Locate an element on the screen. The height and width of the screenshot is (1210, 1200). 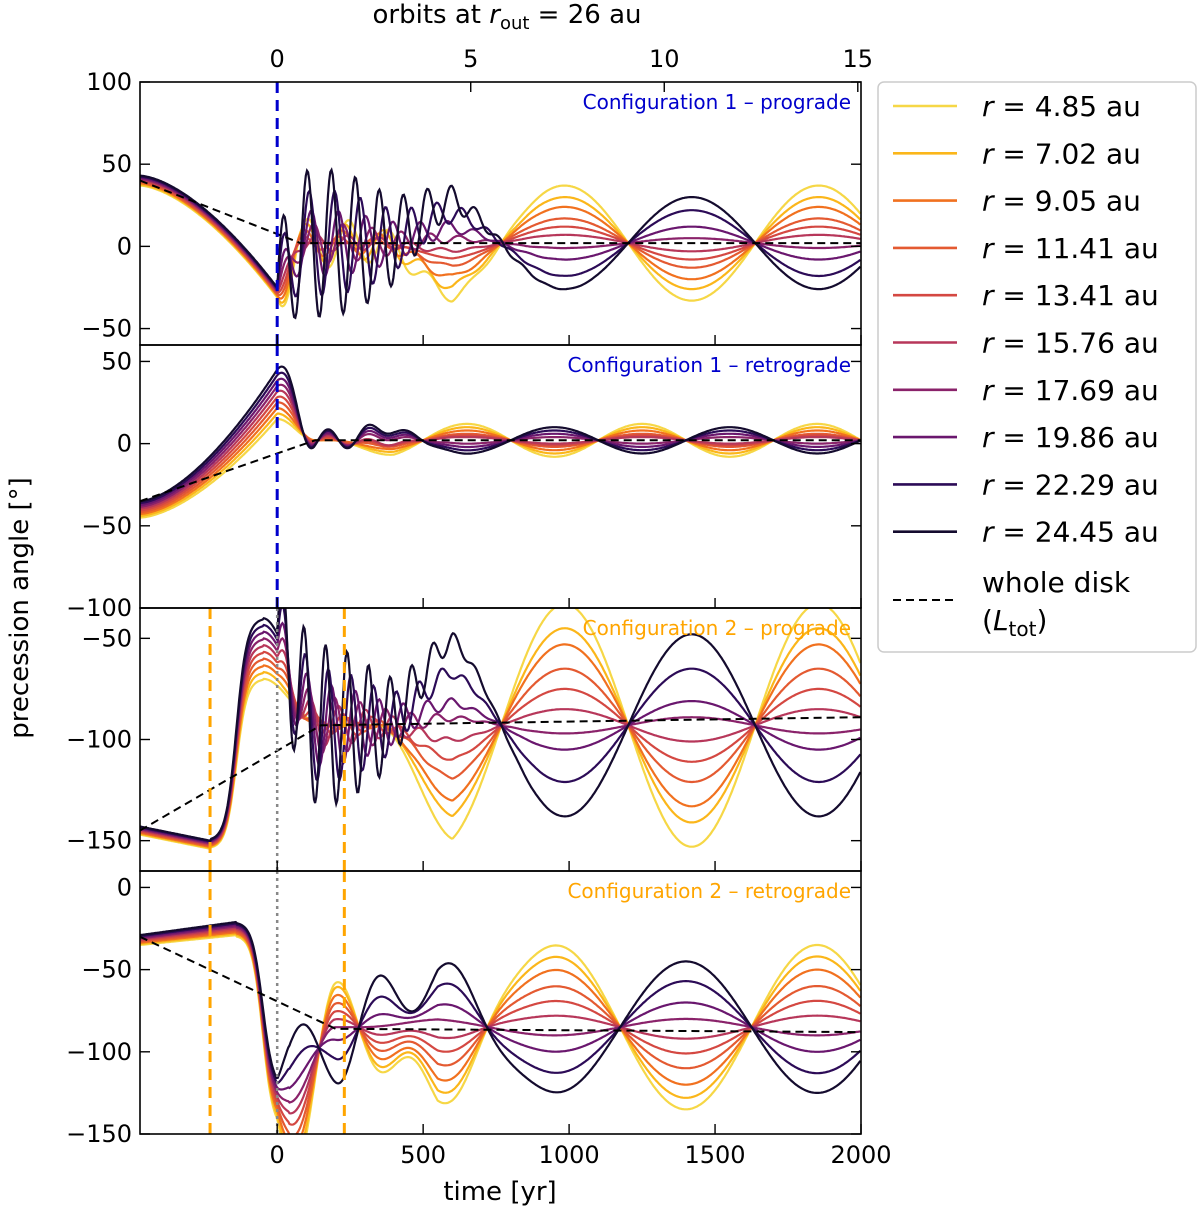
legend-label-whole-disk: whole disk is located at coordinates (1056, 582).